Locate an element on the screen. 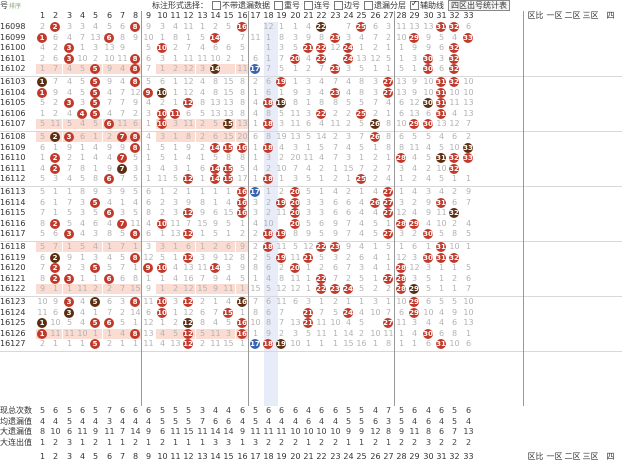  option-layer: 遗漏分层 is located at coordinates (385, 5).